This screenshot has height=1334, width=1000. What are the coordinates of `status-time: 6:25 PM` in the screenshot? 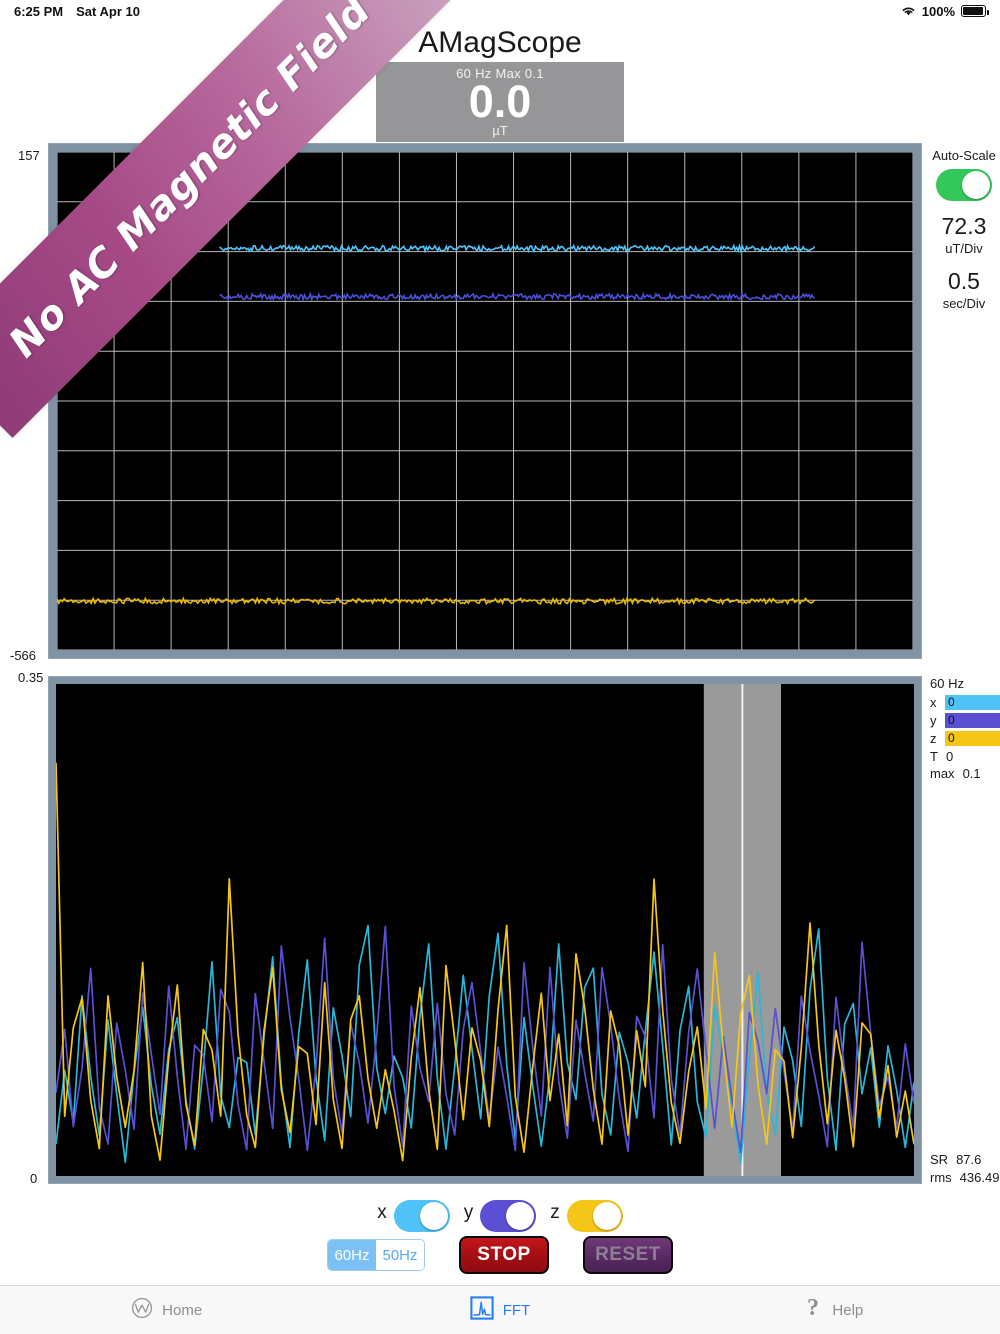 It's located at (39, 11).